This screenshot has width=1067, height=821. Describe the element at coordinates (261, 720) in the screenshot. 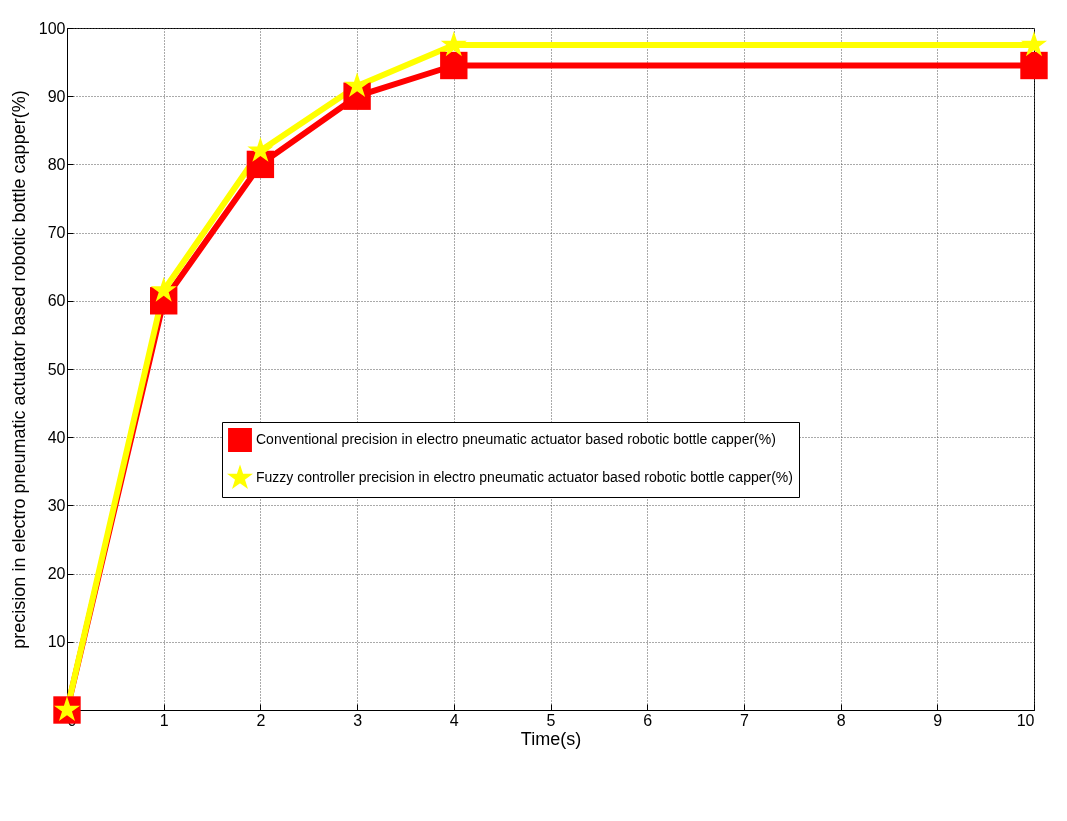

I see `x-tick-label: 2` at that location.